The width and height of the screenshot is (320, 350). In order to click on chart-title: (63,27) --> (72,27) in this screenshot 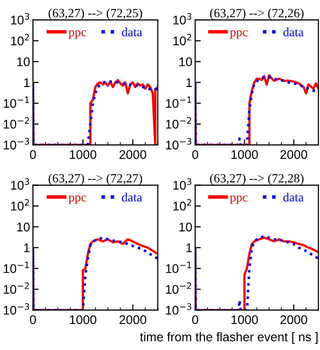, I will do `click(95, 180)`.